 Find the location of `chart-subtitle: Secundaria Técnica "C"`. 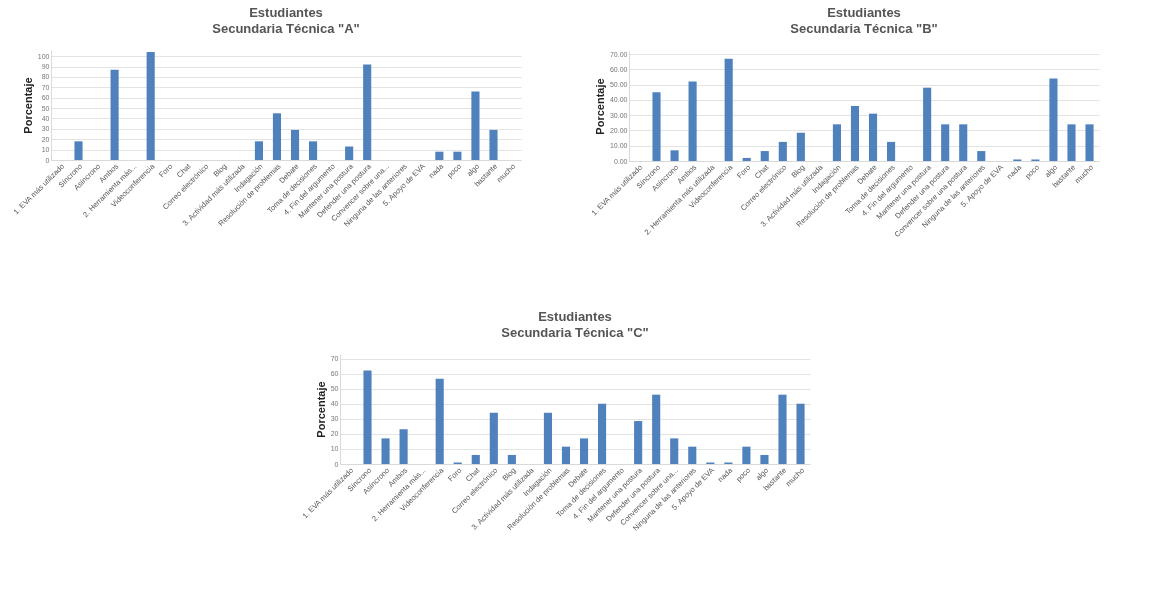

chart-subtitle: Secundaria Técnica "C" is located at coordinates (575, 332).